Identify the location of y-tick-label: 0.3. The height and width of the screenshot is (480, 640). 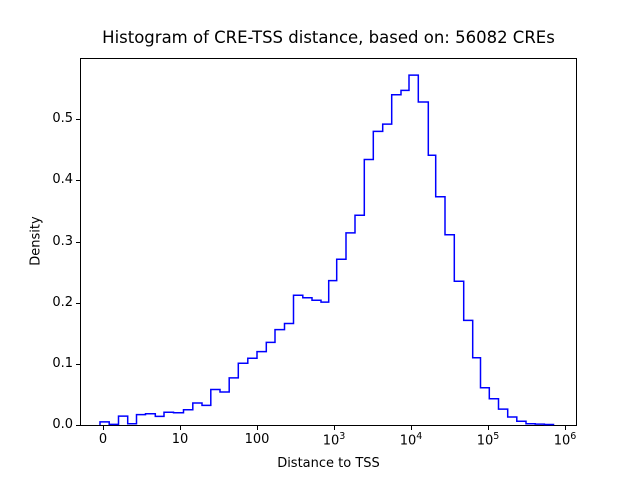
(62, 241).